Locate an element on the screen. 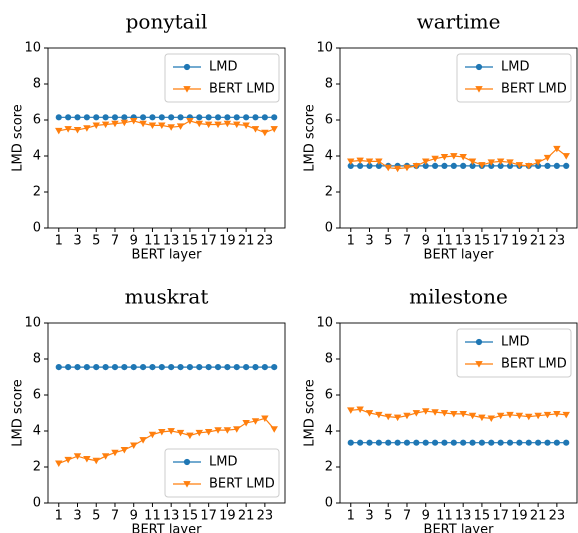 The width and height of the screenshot is (578, 533). x-tick-label: 7 is located at coordinates (115, 241).